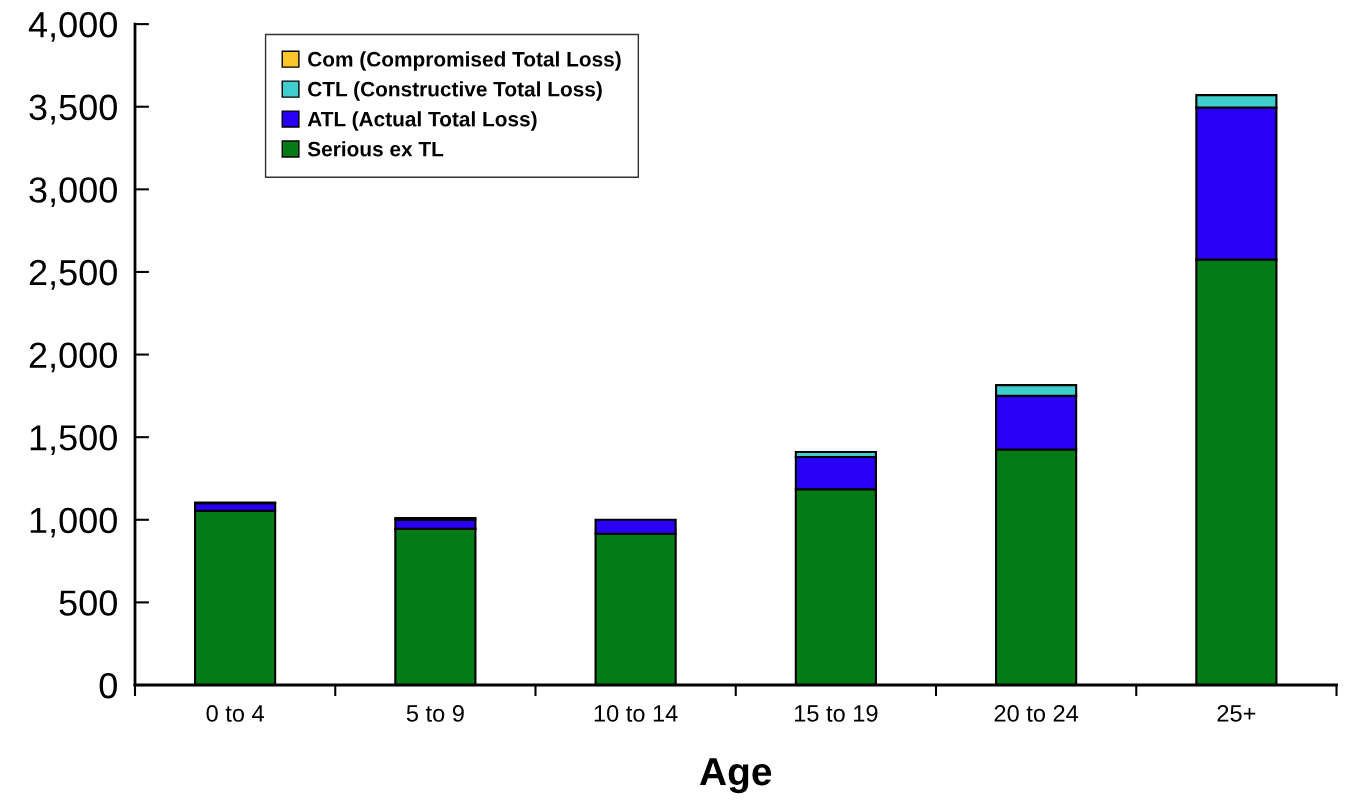 The image size is (1350, 804). Describe the element at coordinates (1036, 713) in the screenshot. I see `x-tick-label: 20 to 24` at that location.